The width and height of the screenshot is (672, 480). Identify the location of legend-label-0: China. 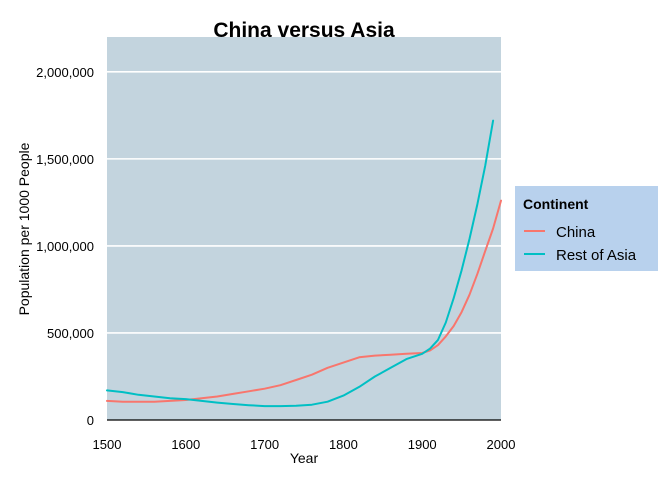
(576, 232).